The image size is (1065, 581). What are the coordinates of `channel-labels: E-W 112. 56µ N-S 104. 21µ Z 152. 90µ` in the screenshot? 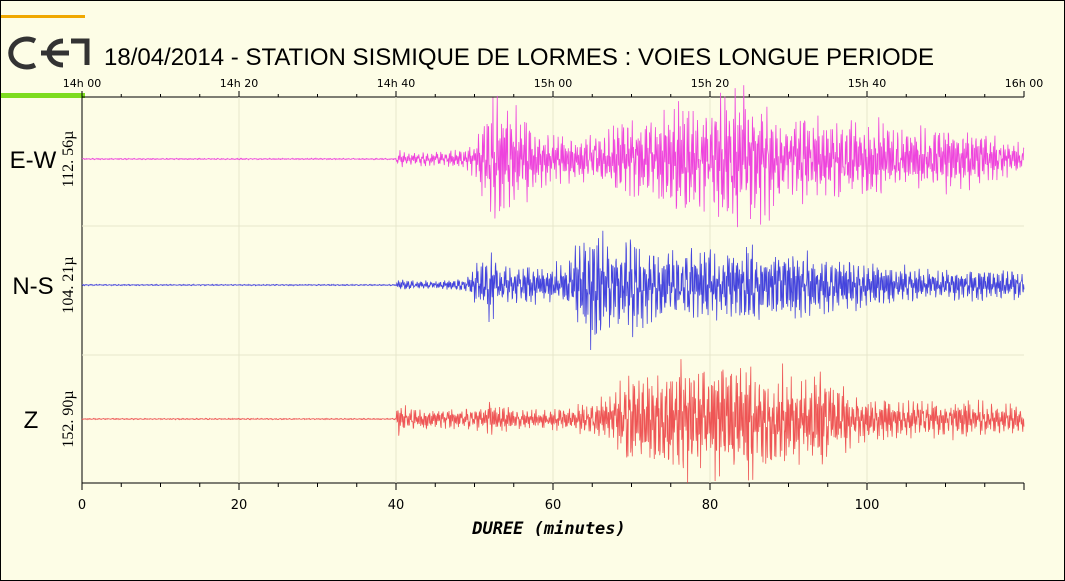 It's located at (43, 289).